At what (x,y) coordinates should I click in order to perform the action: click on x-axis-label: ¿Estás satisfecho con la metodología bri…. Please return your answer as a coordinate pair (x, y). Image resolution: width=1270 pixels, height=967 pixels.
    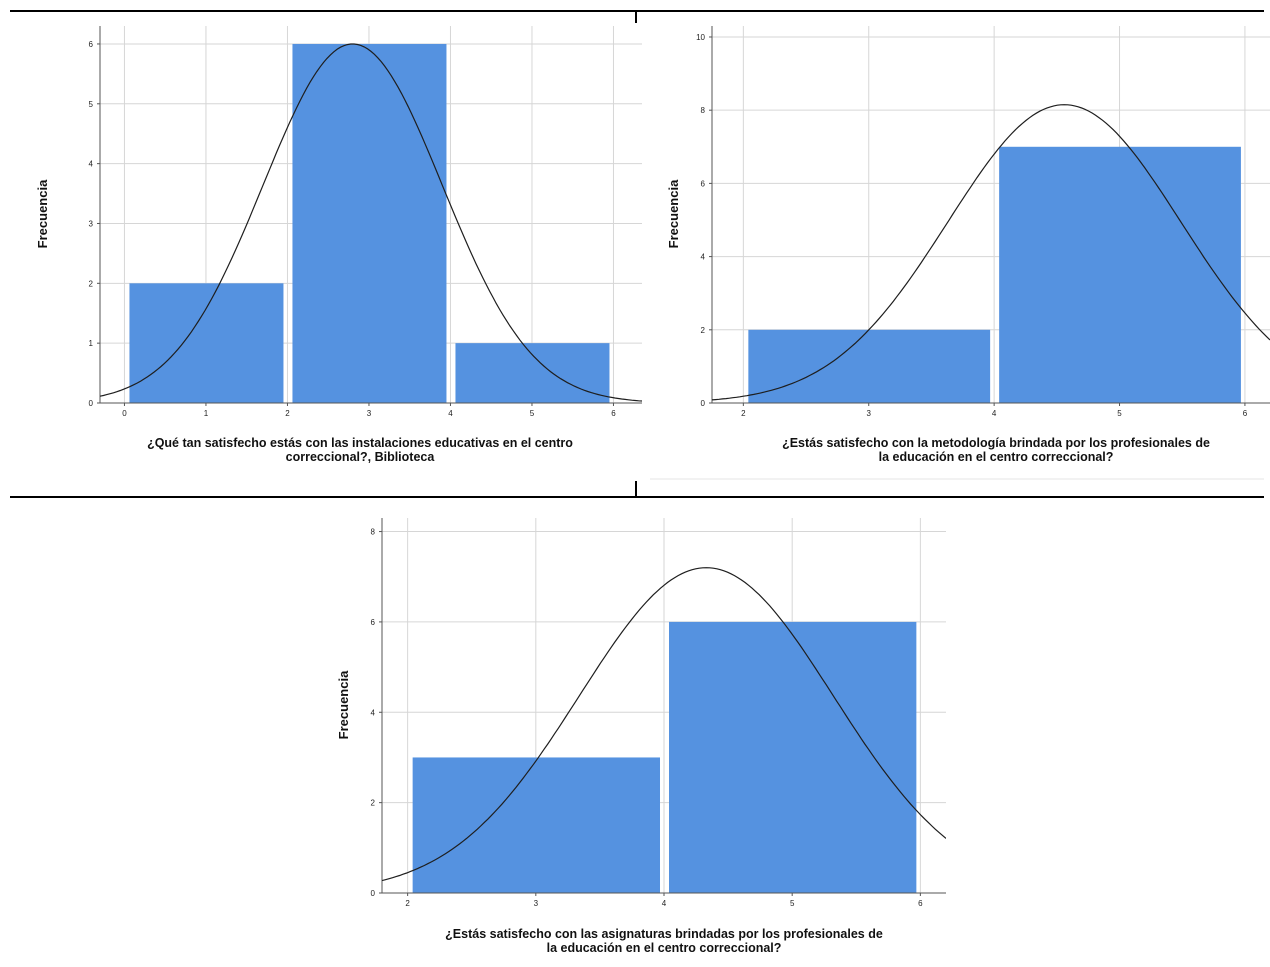
    Looking at the image, I should click on (996, 450).